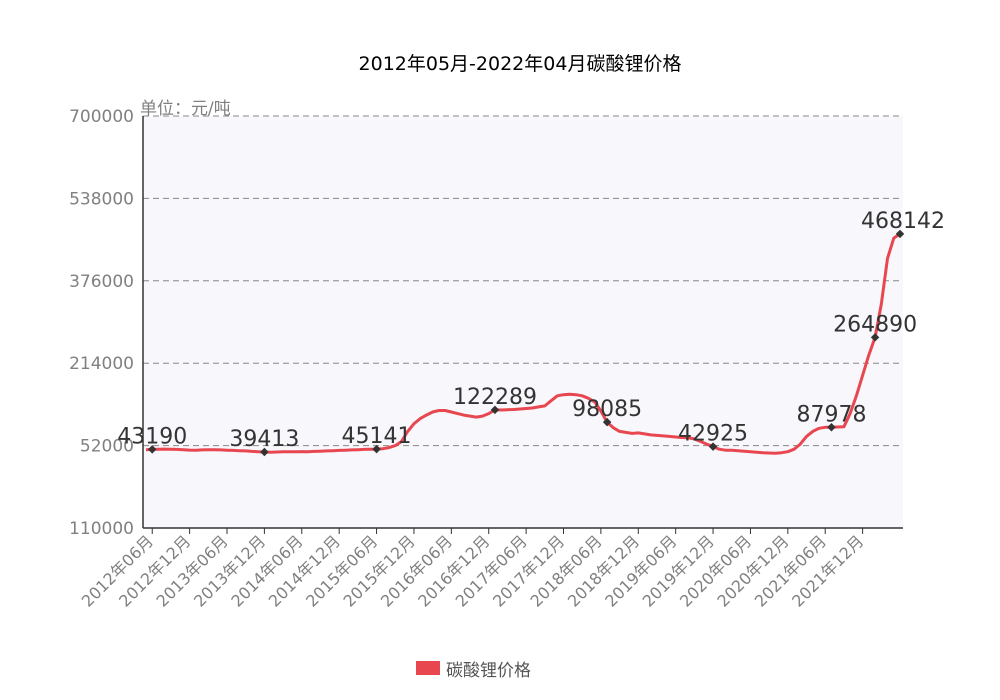  What do you see at coordinates (101, 364) in the screenshot?
I see `y-tick-label: 214000` at bounding box center [101, 364].